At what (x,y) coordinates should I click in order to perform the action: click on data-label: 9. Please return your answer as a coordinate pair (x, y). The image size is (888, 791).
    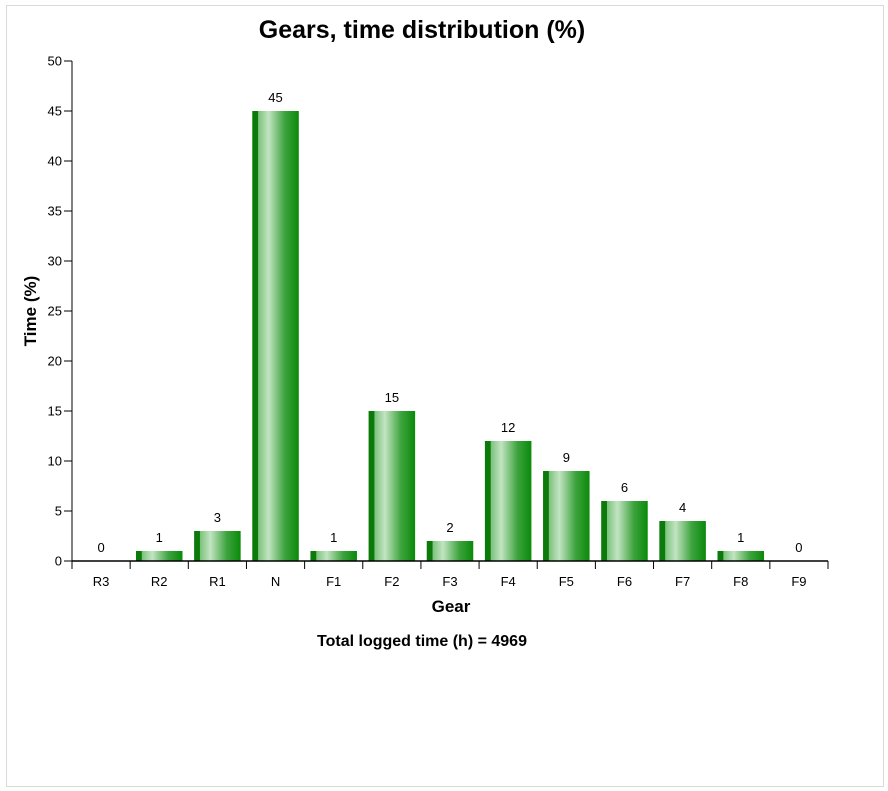
    Looking at the image, I should click on (566, 457).